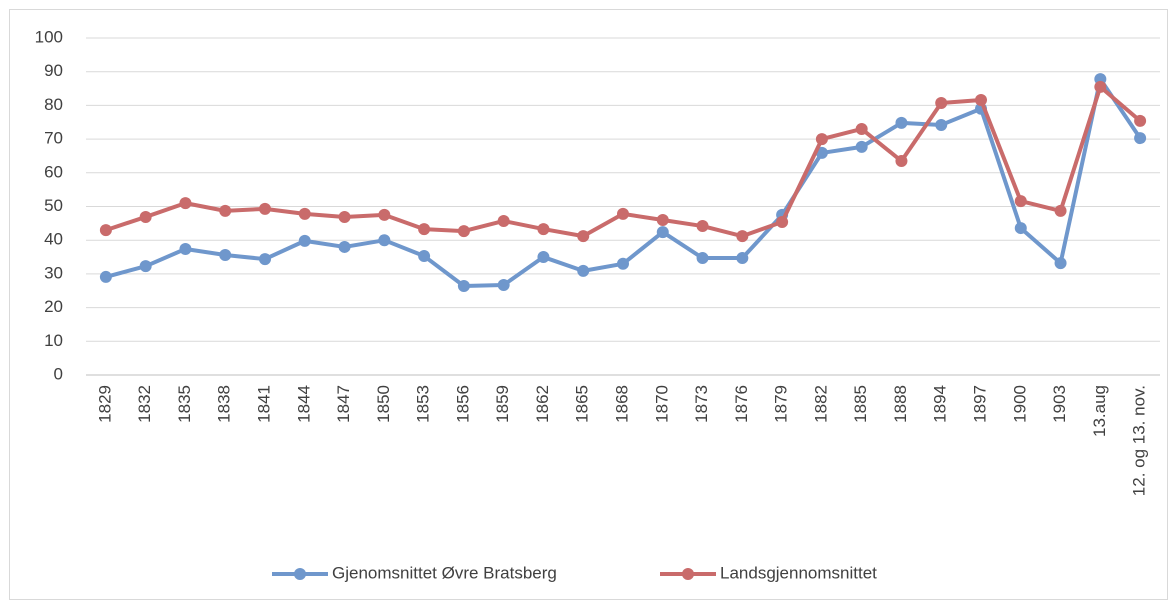 The height and width of the screenshot is (605, 1176). I want to click on x-tick-label: 1888, so click(900, 404).